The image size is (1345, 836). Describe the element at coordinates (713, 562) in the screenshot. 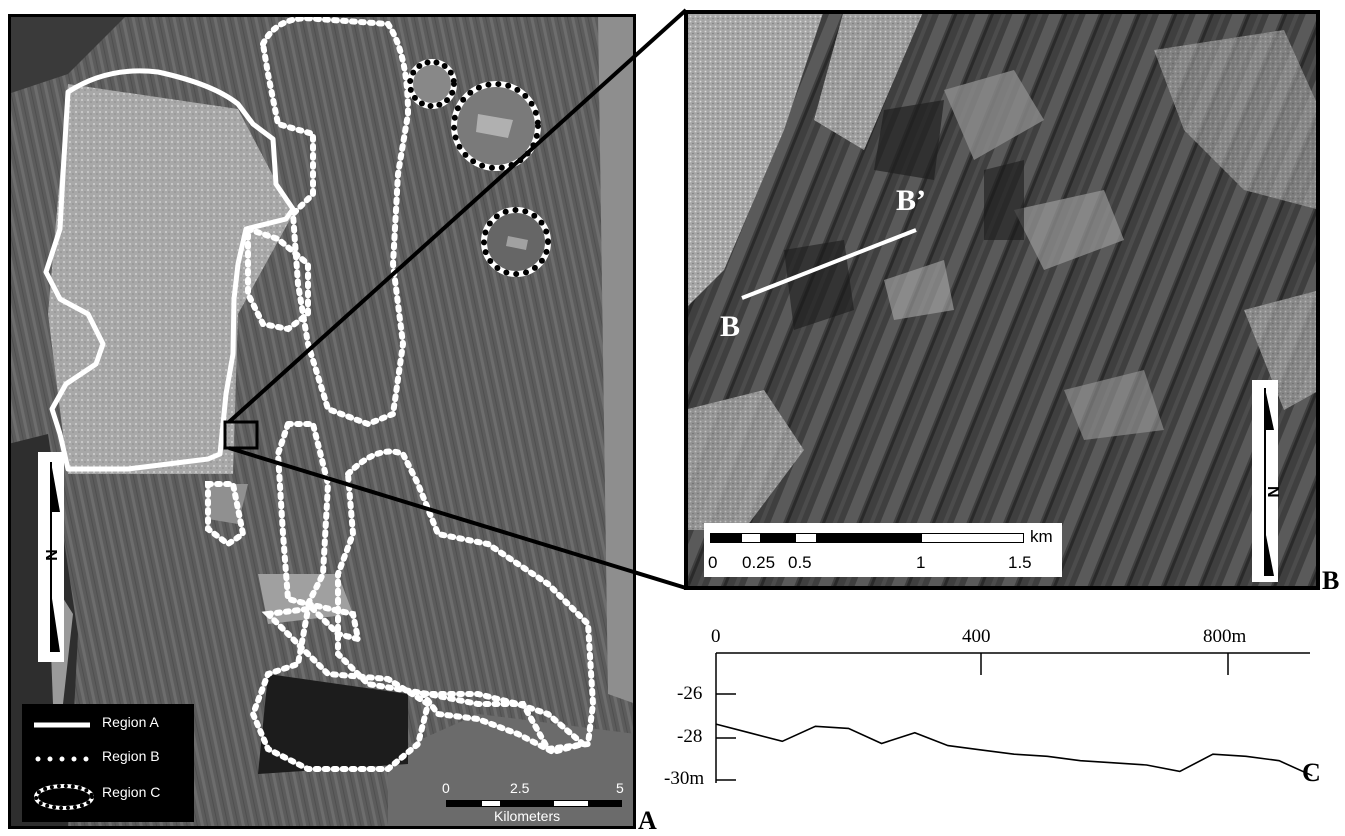

I see `scale-tick-0-b: 0` at that location.